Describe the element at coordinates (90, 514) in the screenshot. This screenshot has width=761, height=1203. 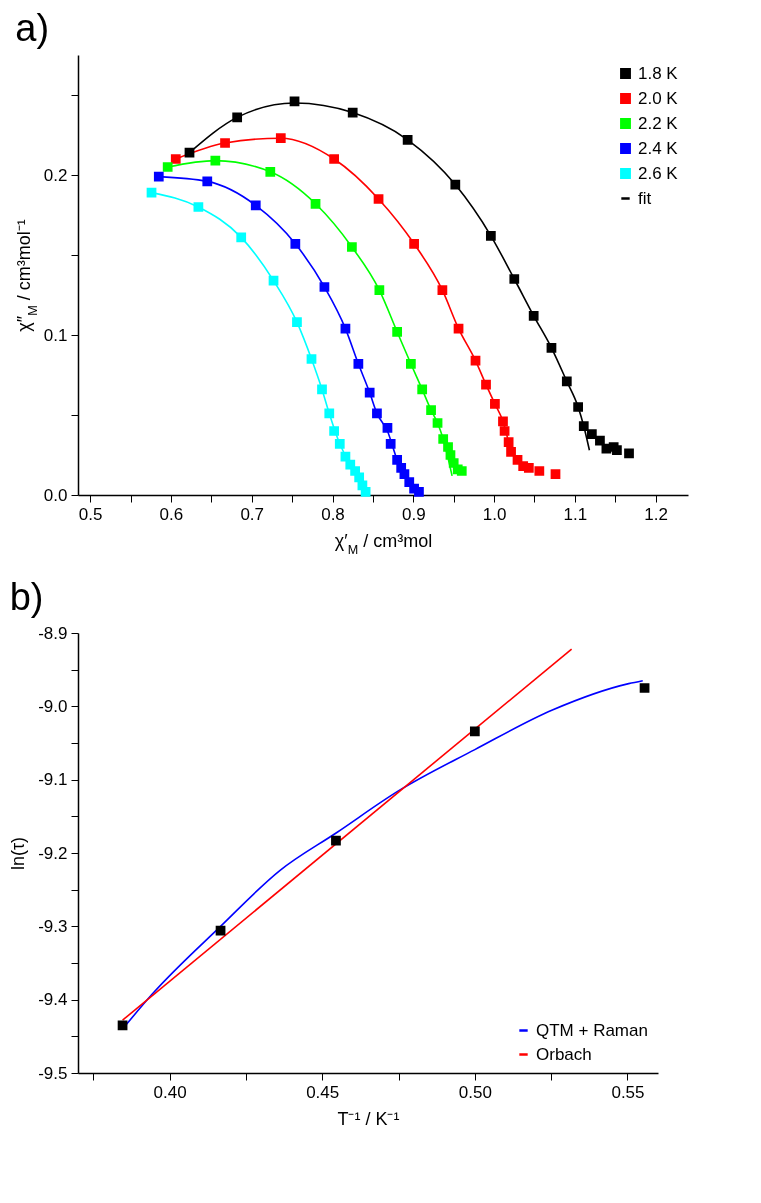
I see `x-tick-label: 0.5` at that location.